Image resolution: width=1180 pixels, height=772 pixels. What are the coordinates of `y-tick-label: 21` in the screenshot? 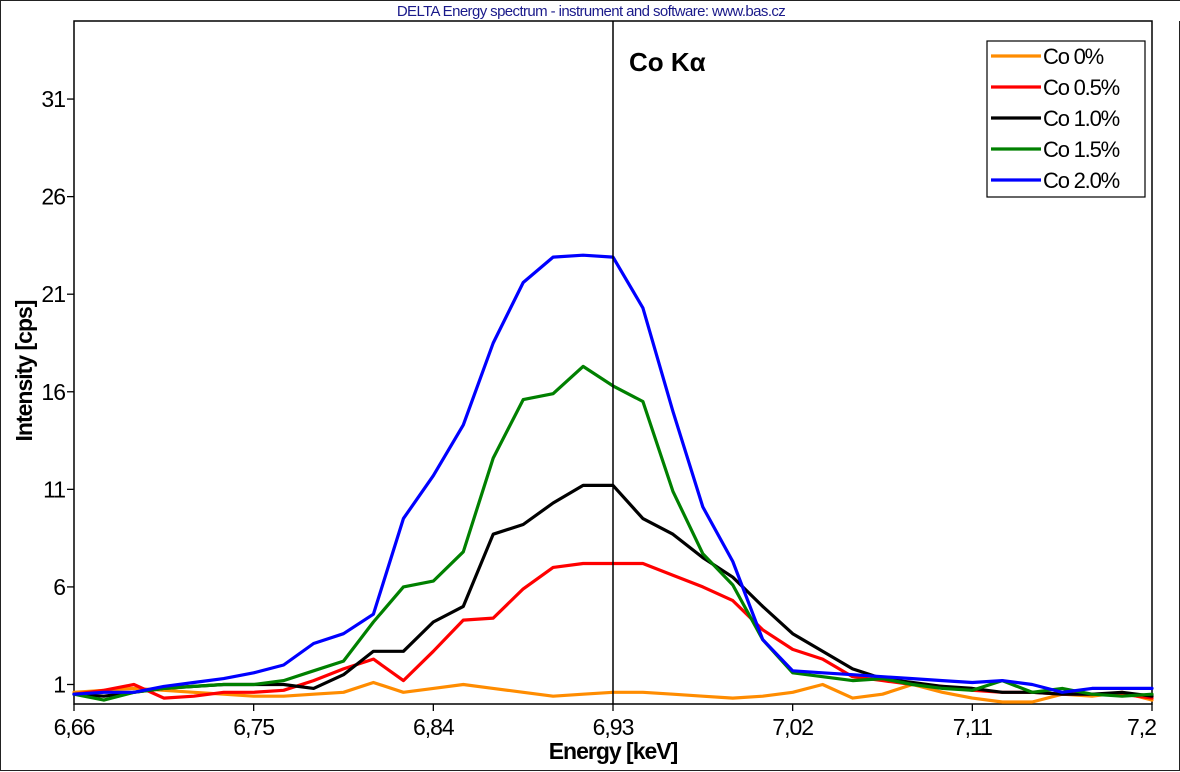 It's located at (53, 294).